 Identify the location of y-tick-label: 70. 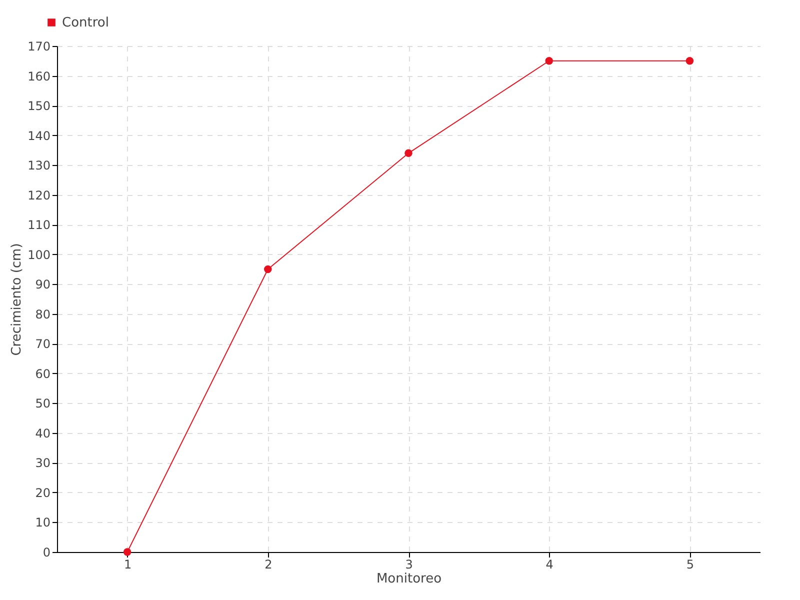
(42, 344).